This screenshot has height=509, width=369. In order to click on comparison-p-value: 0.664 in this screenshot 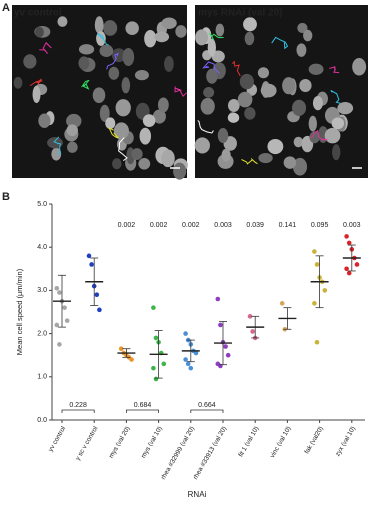, I will do `click(207, 405)`.